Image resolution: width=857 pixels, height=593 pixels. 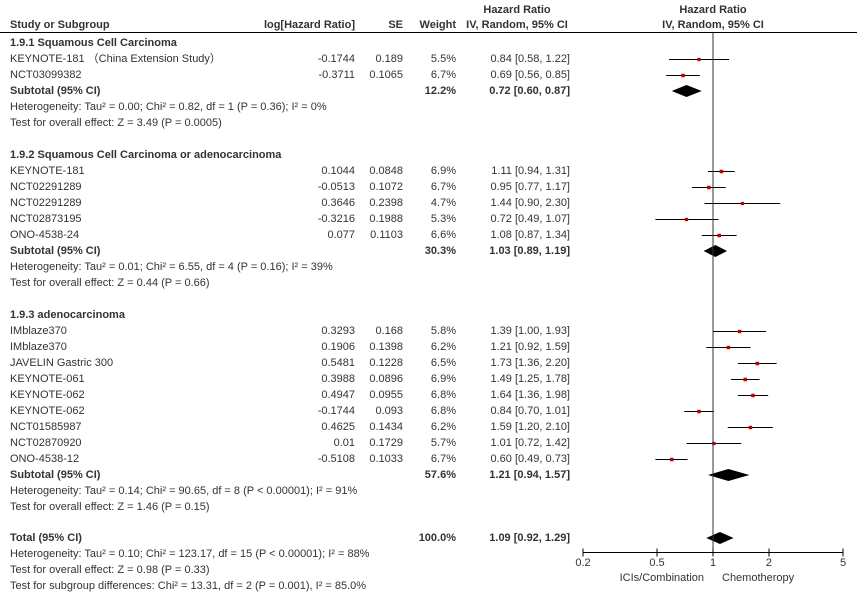 I want to click on x-axis-tick-label: 0.2, so click(x=583, y=563).